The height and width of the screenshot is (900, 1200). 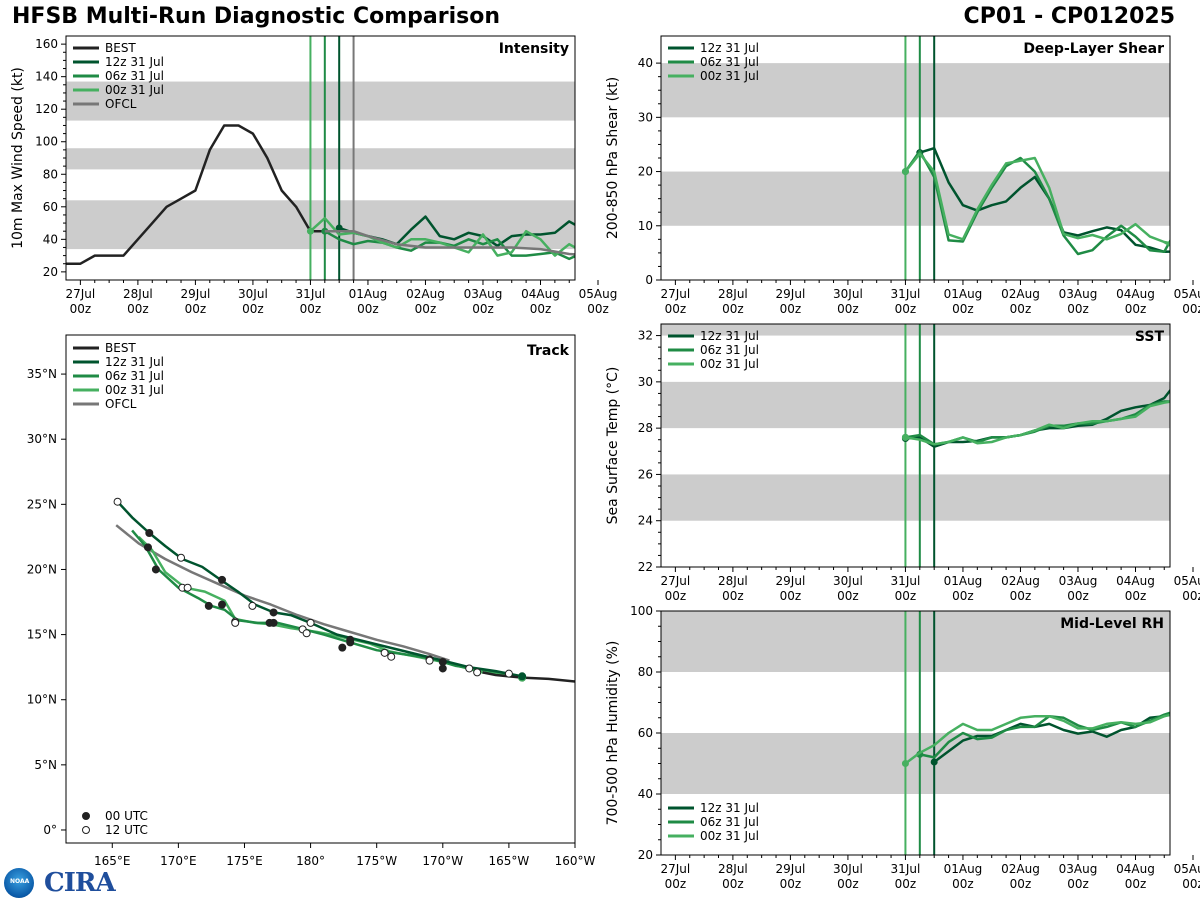 I want to click on track-line-run12, so click(x=319, y=589).